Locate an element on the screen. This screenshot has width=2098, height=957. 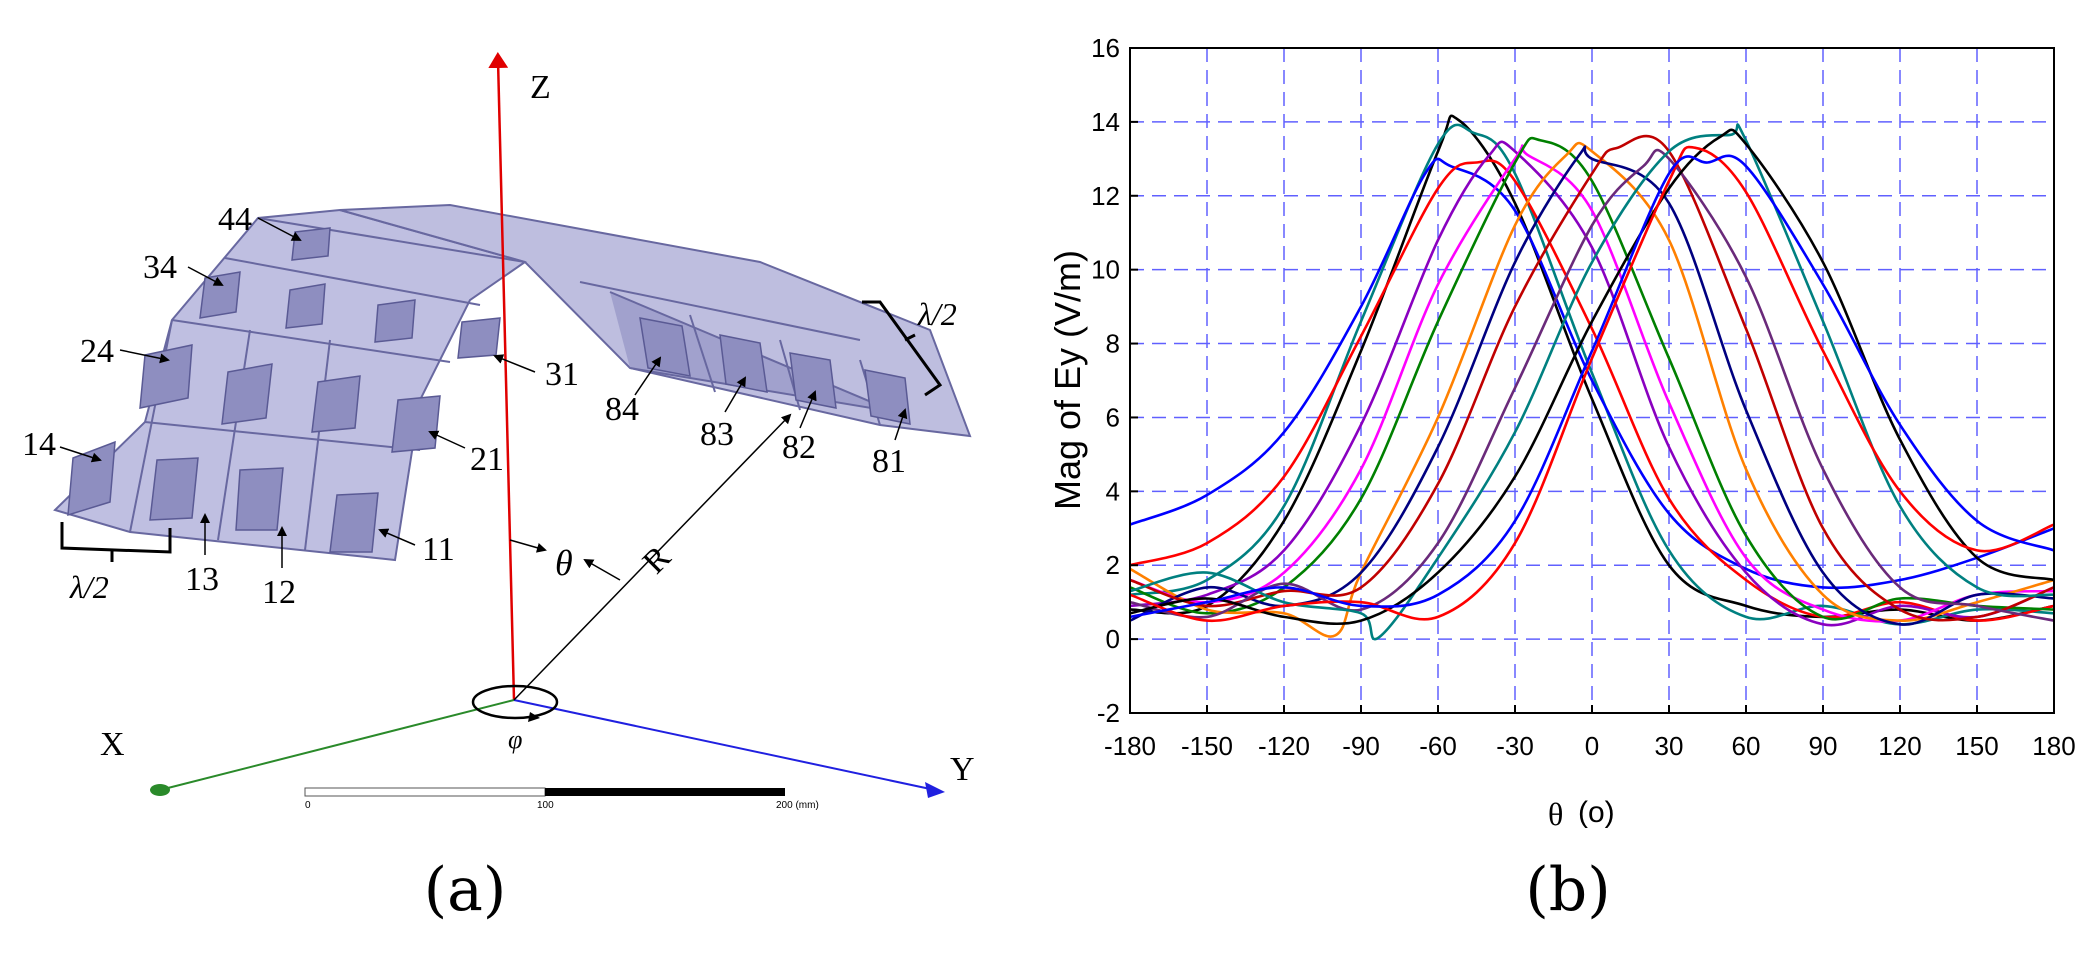
x-tick-label: 180 is located at coordinates (2053, 746).